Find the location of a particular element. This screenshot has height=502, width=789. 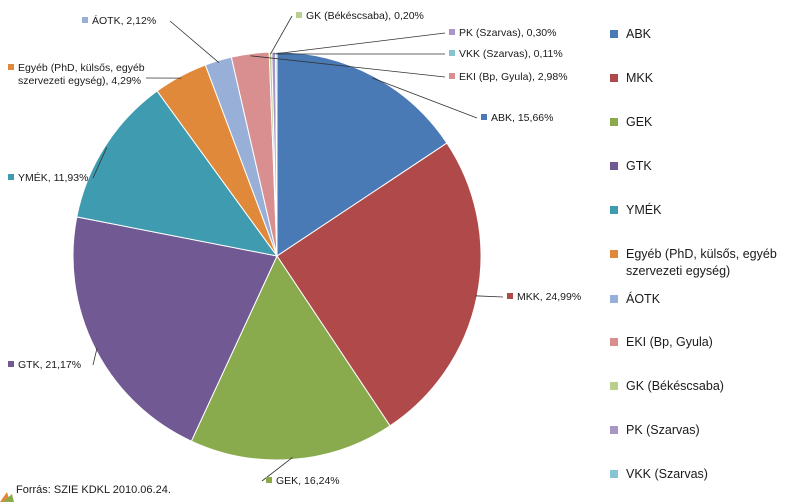

data-label-text-6: ÁOTK, 2,12% is located at coordinates (124, 20).